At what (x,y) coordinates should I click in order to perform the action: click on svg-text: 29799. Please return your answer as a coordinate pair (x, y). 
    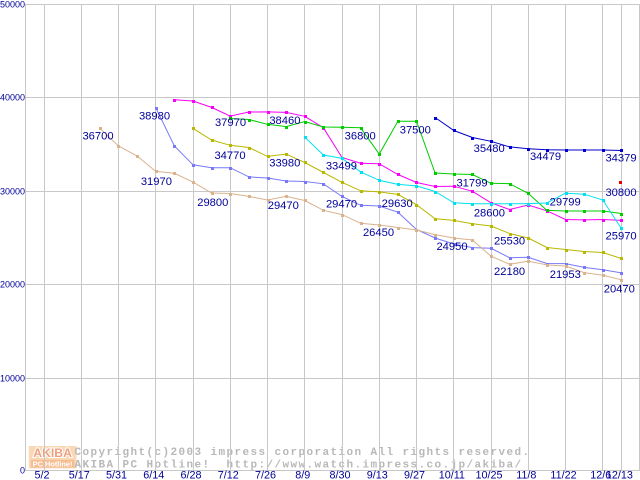
    Looking at the image, I should click on (565, 202).